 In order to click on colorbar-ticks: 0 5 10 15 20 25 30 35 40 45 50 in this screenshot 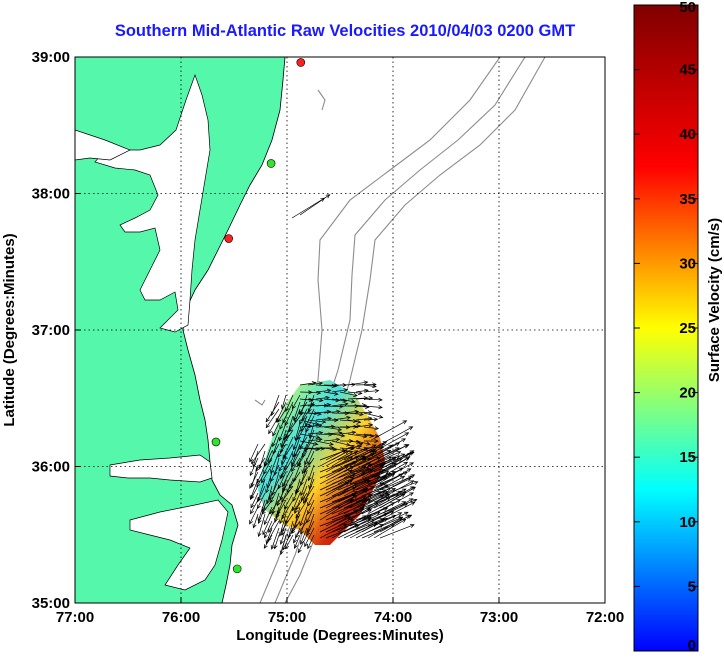, I will do `click(666, 327)`.